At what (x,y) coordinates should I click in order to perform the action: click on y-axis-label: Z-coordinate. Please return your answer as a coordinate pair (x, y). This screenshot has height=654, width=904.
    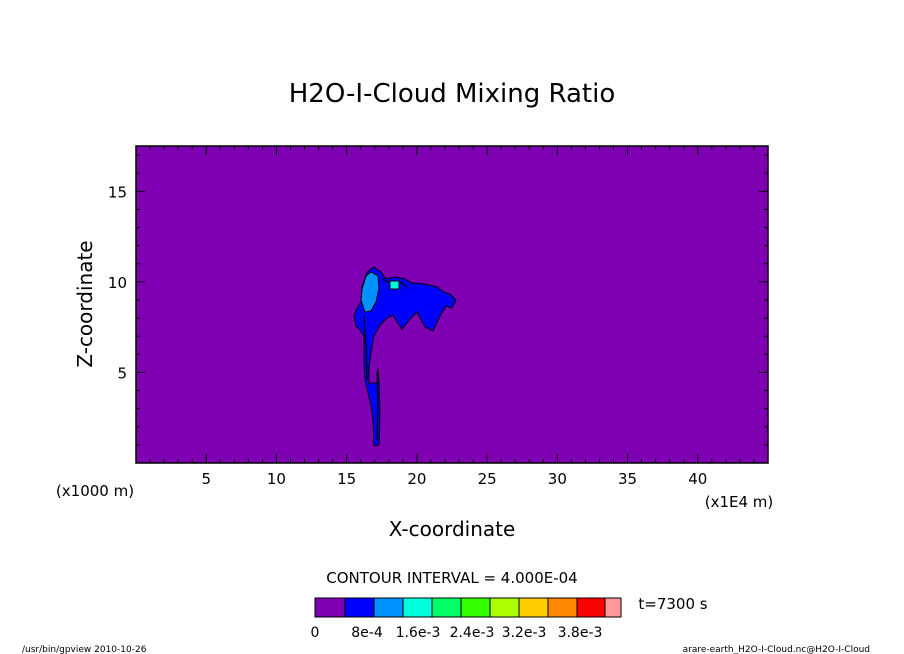
    Looking at the image, I should click on (85, 303).